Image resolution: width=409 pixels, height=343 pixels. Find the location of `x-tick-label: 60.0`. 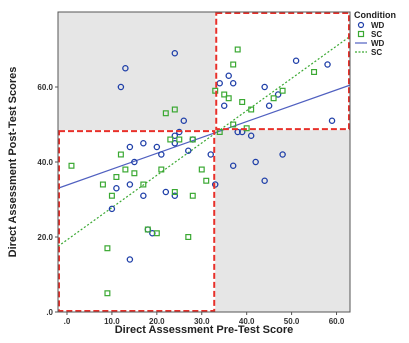

x-tick-label: 60.0 is located at coordinates (337, 321).